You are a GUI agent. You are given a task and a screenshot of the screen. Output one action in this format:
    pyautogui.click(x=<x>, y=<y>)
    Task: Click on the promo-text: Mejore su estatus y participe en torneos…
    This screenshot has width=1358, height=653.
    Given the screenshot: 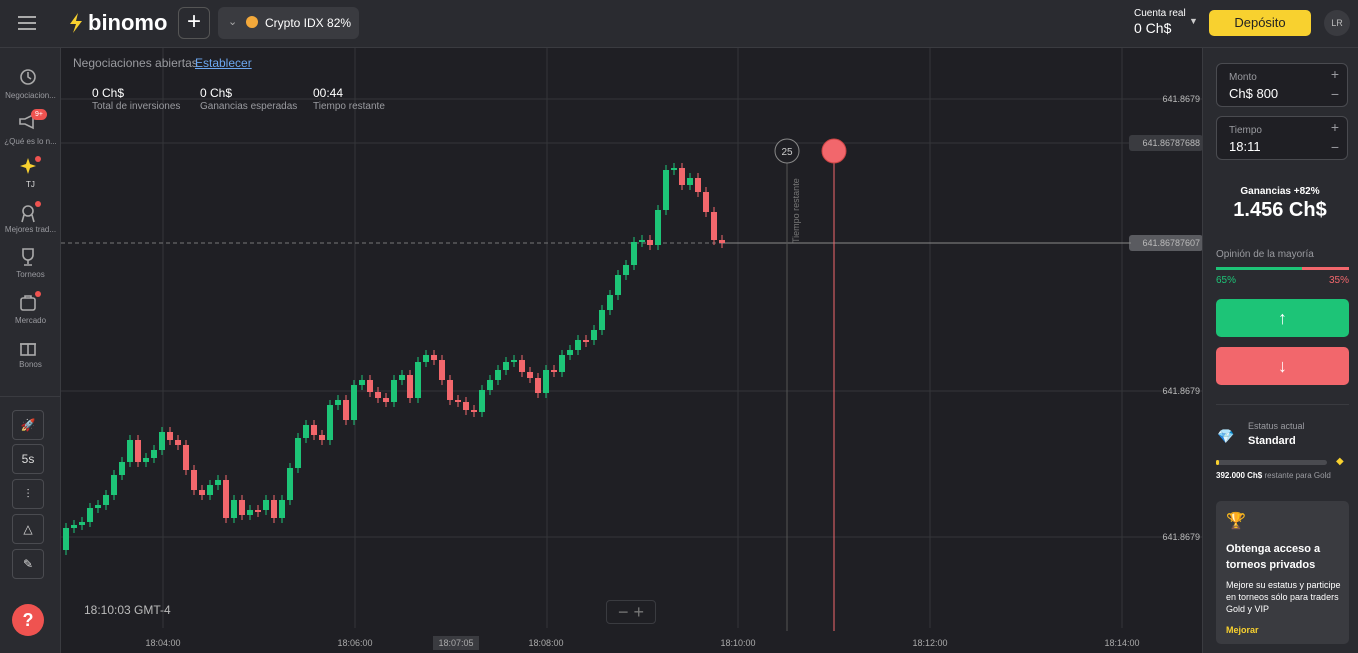 What is the action you would take?
    pyautogui.click(x=1283, y=597)
    